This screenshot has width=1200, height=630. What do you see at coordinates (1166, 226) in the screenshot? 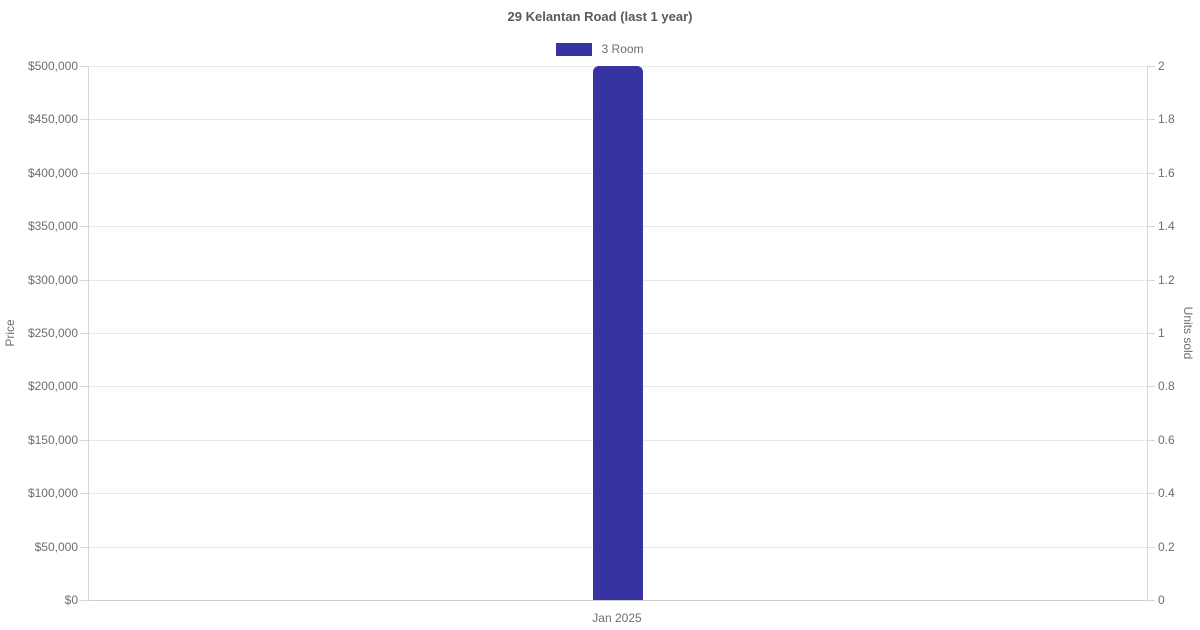
I see `right-axis-tick-label: 1.4` at bounding box center [1166, 226].